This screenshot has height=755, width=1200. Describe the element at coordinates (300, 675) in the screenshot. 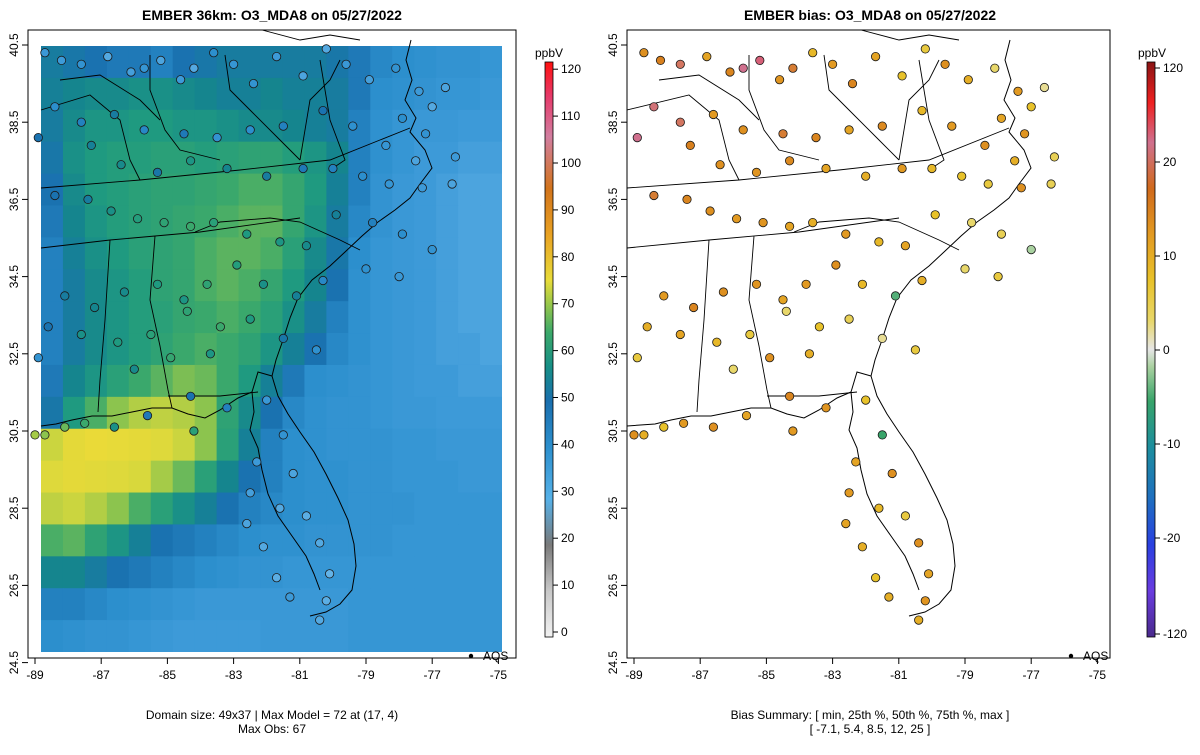

I see `x-tick-label: -81` at that location.